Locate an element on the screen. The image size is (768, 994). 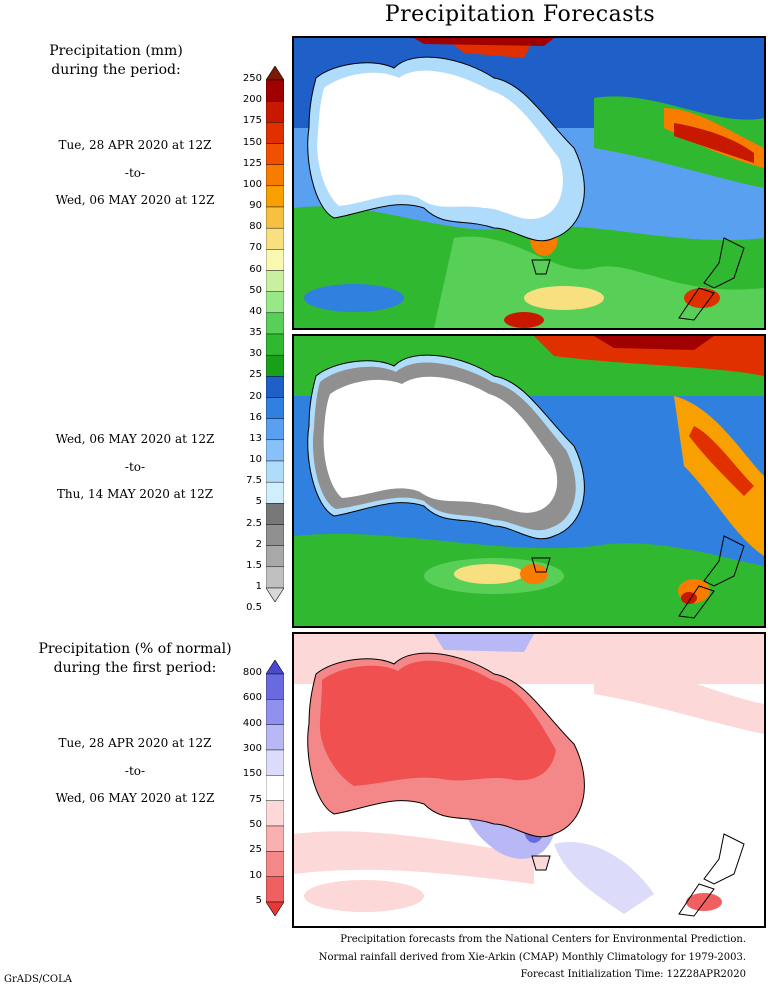
precip-mm-colorbar is located at coordinates (275, 334).